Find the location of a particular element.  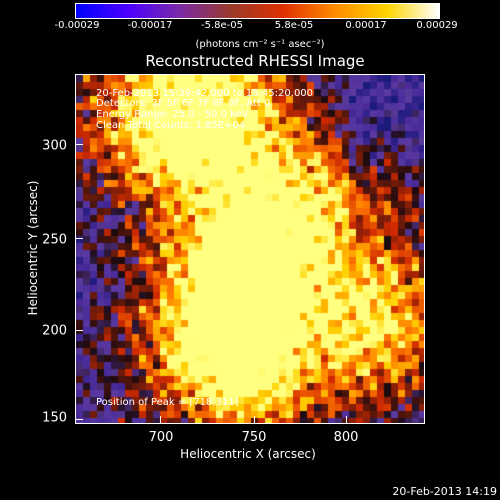

x-tick-label: 750 is located at coordinates (254, 437).